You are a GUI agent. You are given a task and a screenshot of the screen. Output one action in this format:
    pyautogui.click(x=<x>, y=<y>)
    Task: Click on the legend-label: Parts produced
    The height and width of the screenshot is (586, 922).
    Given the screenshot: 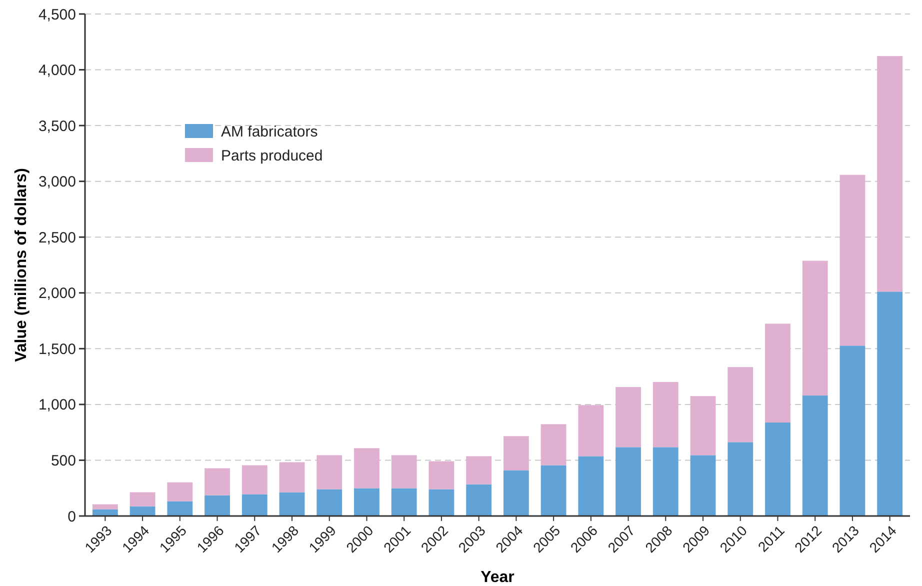 What is the action you would take?
    pyautogui.click(x=272, y=155)
    